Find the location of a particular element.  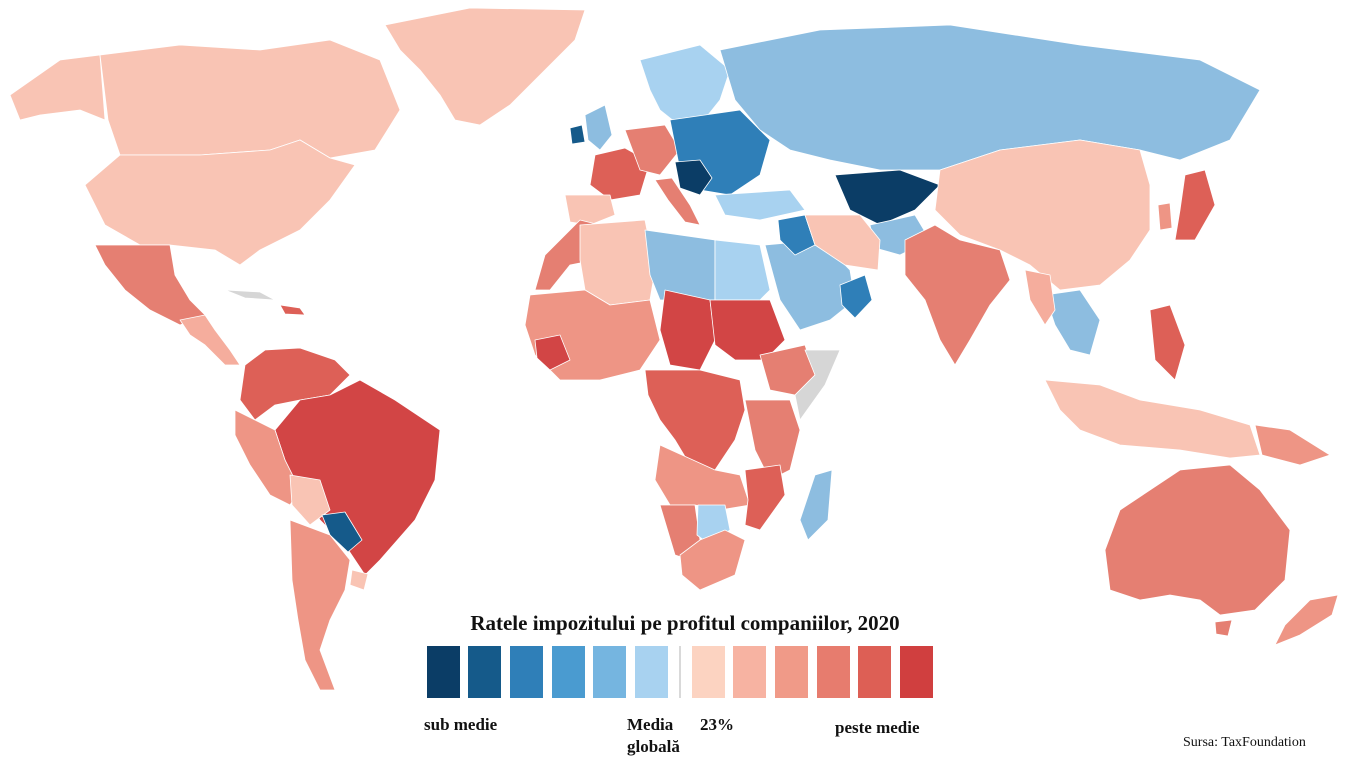

region-east-africa is located at coordinates (772, 440).